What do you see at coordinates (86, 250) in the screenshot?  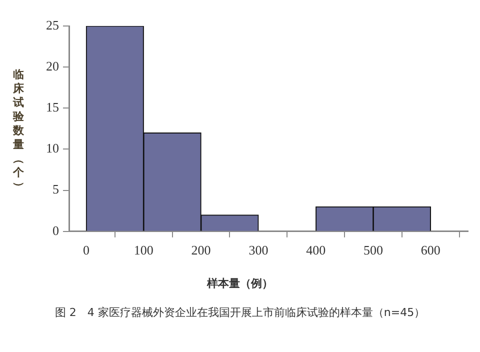 I see `x-tick-label: 0` at bounding box center [86, 250].